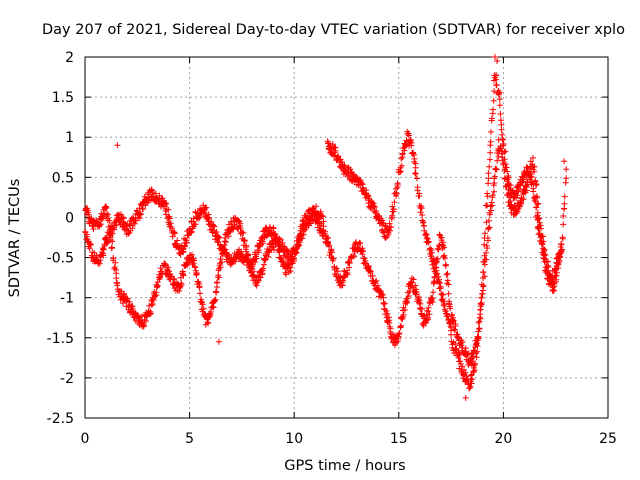 This screenshot has height=480, width=640. What do you see at coordinates (294, 439) in the screenshot?
I see `x-tick-label: 10` at bounding box center [294, 439].